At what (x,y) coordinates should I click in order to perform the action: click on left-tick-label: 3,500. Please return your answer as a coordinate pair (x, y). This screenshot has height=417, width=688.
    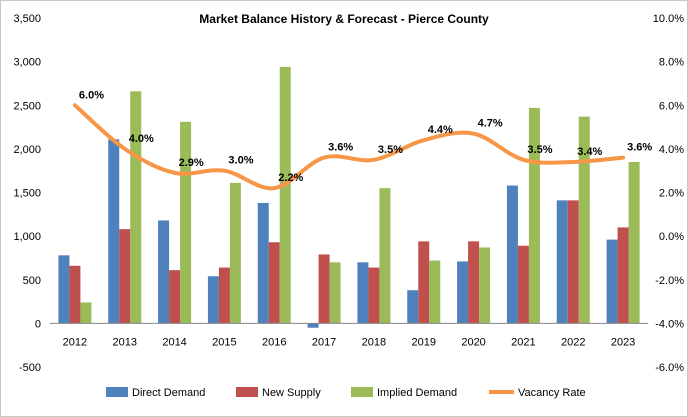
    Looking at the image, I should click on (27, 19).